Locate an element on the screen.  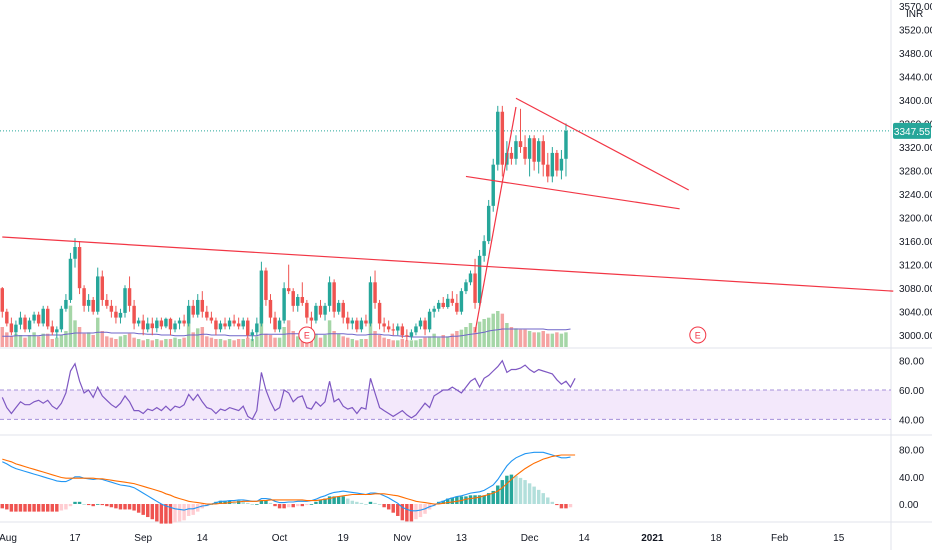
time-tick-label: Oct is located at coordinates (280, 538).